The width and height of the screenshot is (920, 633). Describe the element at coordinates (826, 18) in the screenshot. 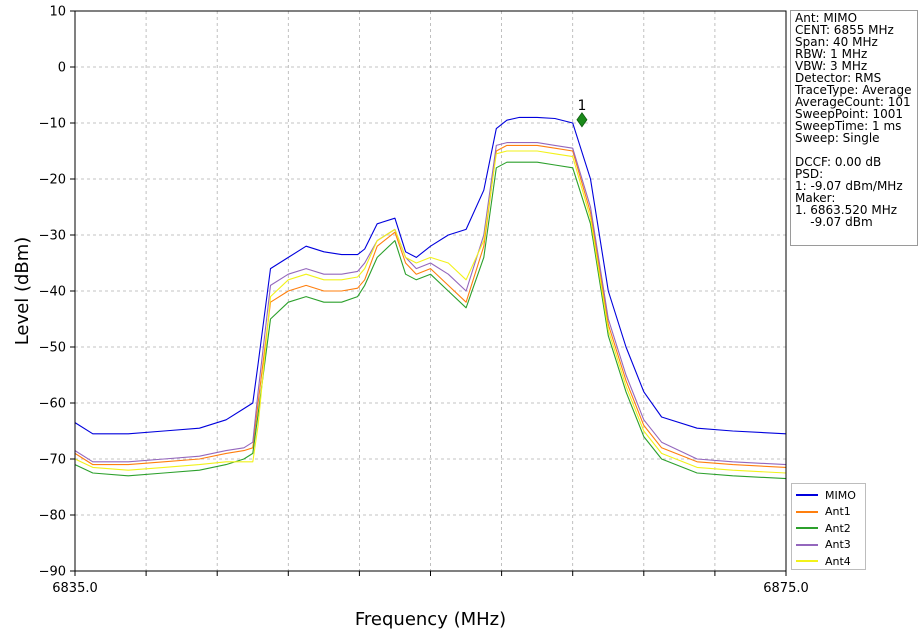

I see `info-line: Ant: MIMO` at that location.